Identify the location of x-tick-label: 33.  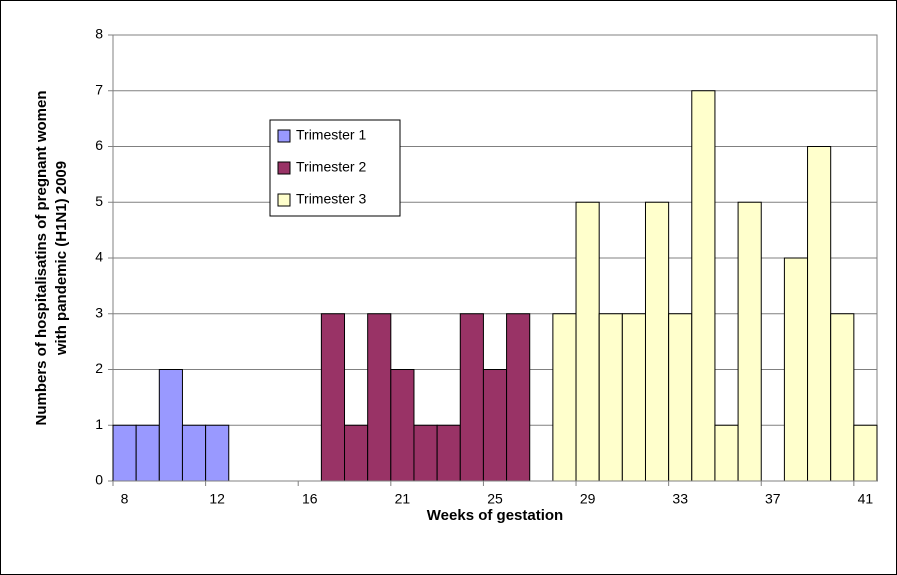
(680, 499).